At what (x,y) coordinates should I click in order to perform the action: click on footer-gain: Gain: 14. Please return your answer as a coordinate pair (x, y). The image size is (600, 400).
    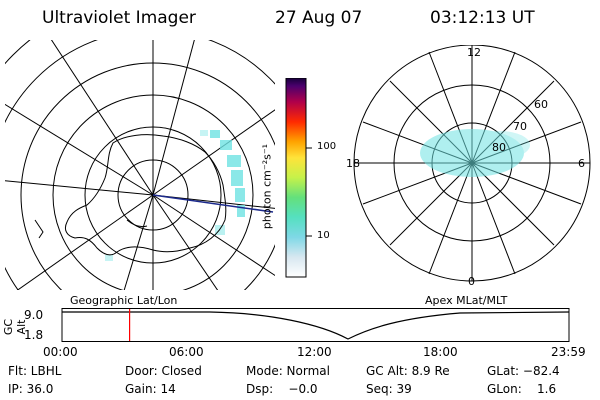
    Looking at the image, I should click on (150, 389).